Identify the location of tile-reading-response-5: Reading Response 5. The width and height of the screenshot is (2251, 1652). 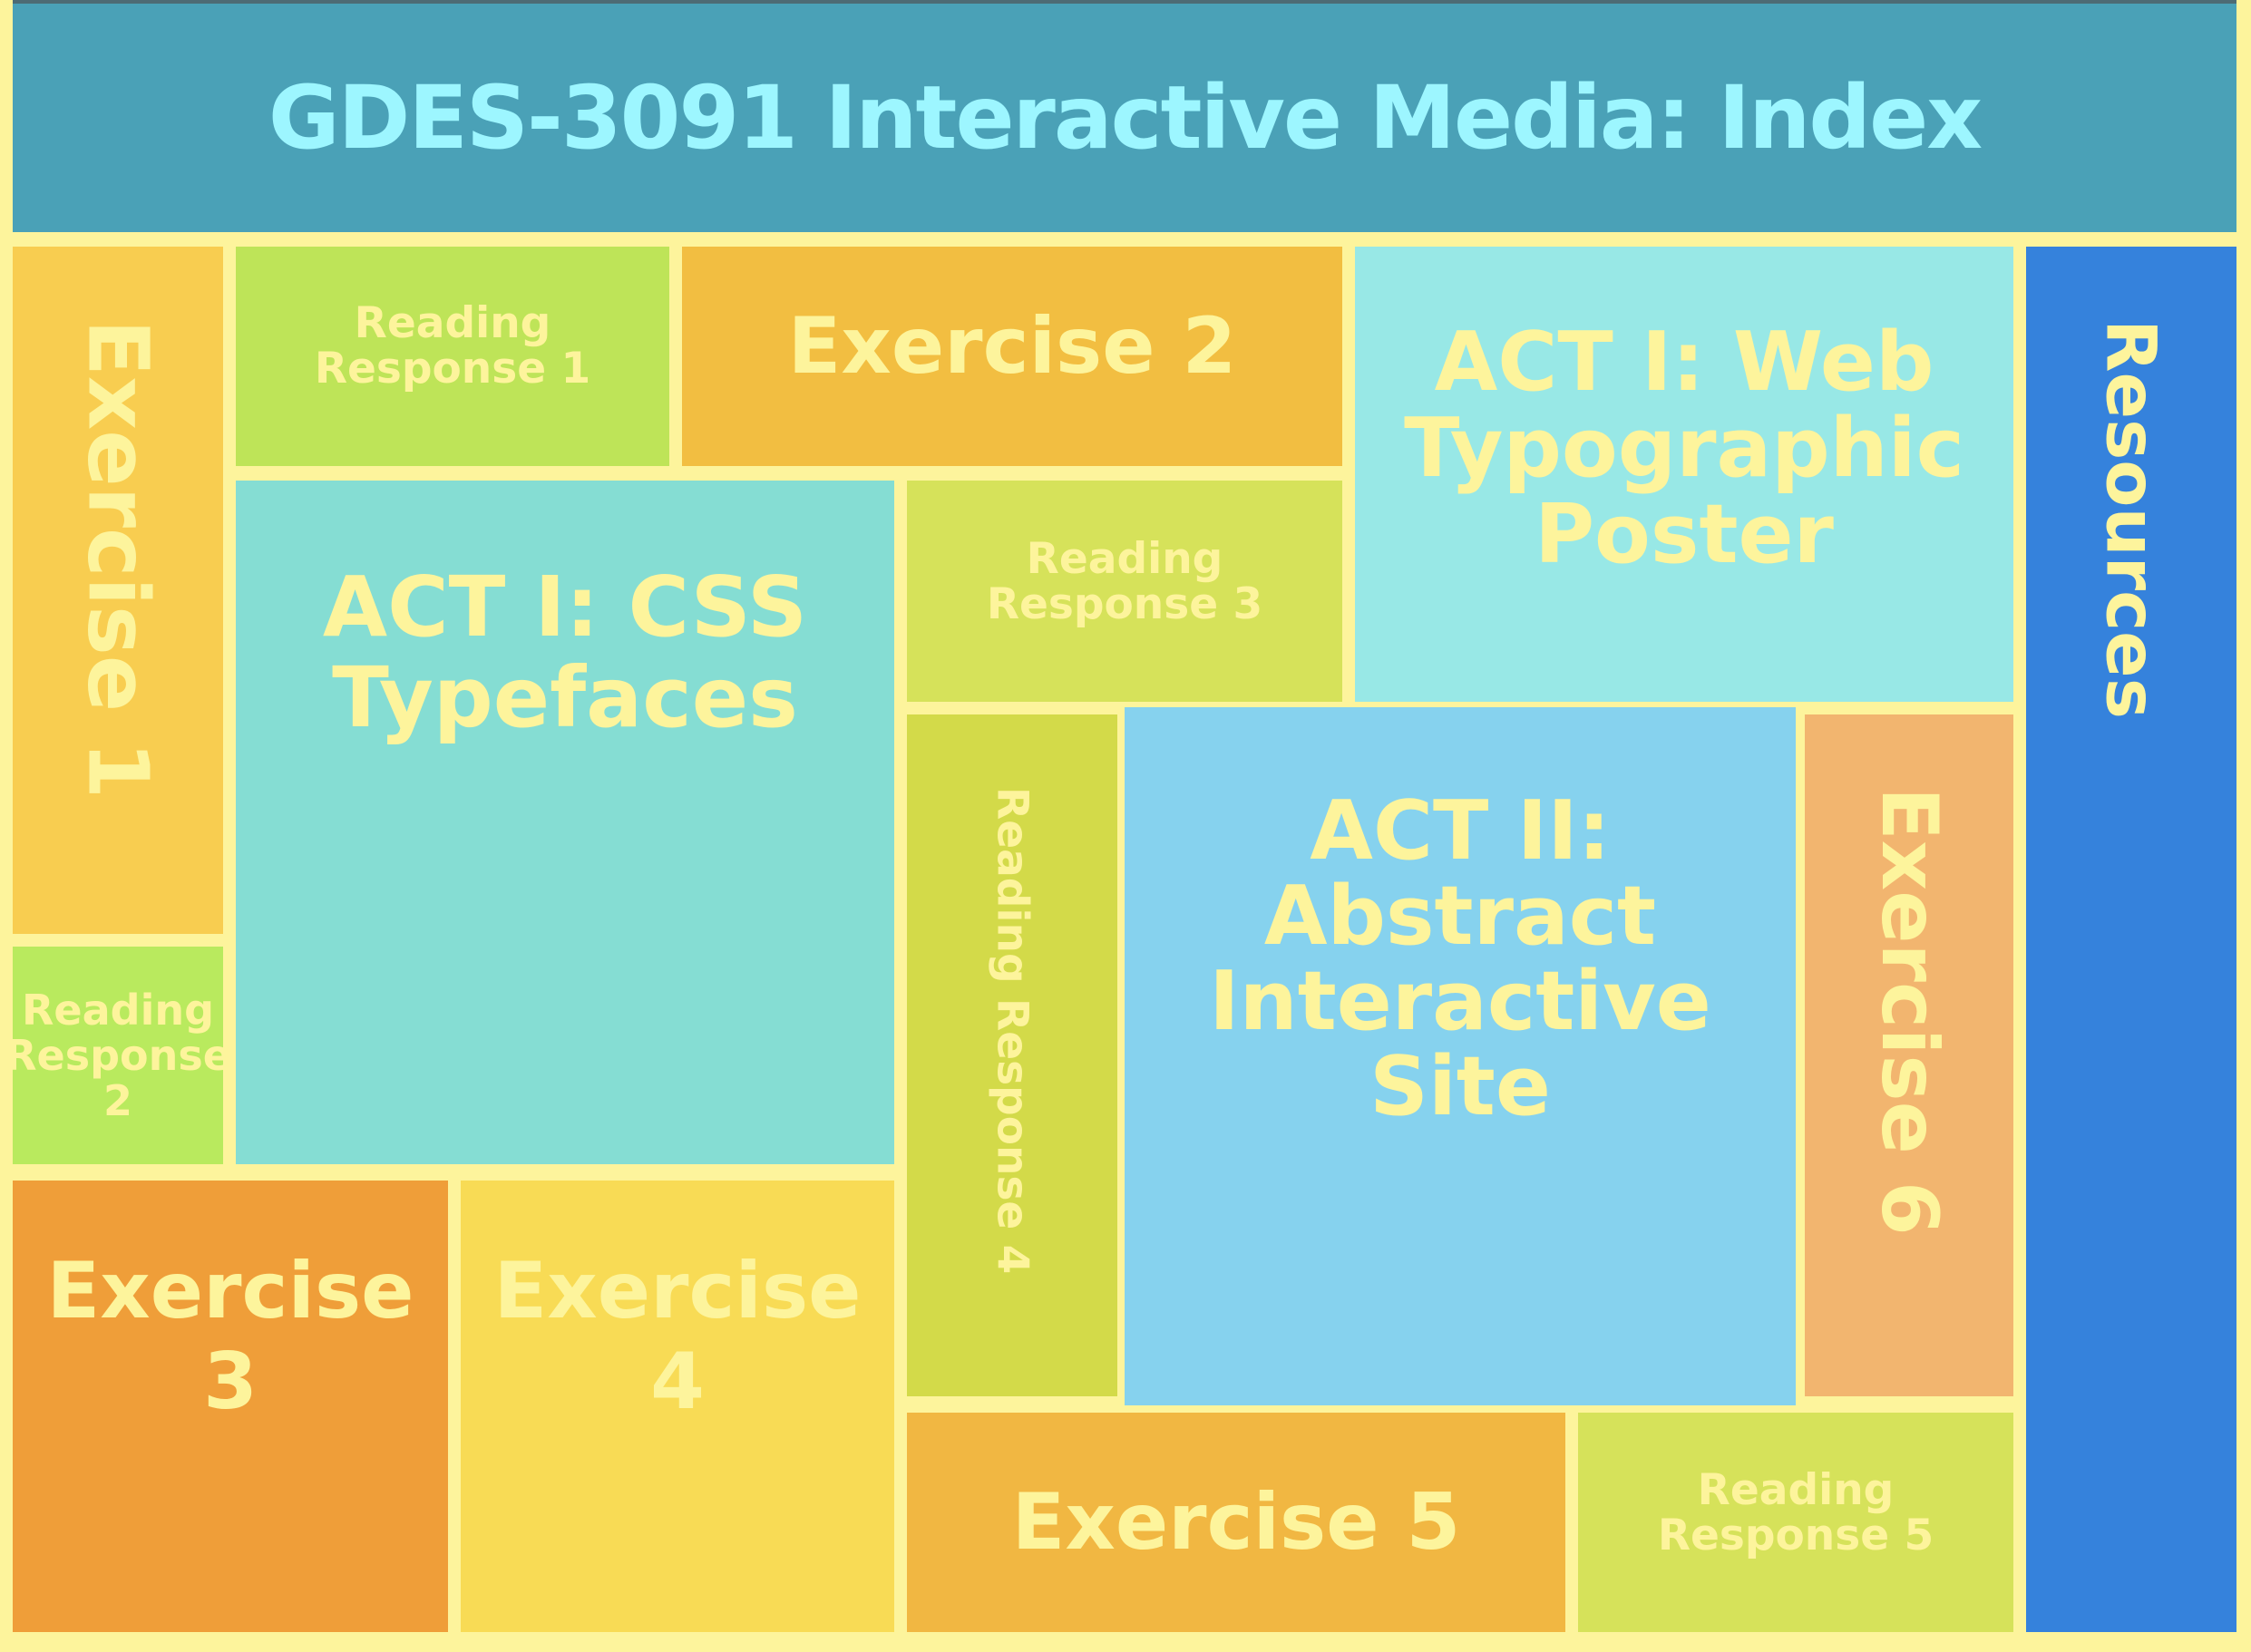
(1795, 1522).